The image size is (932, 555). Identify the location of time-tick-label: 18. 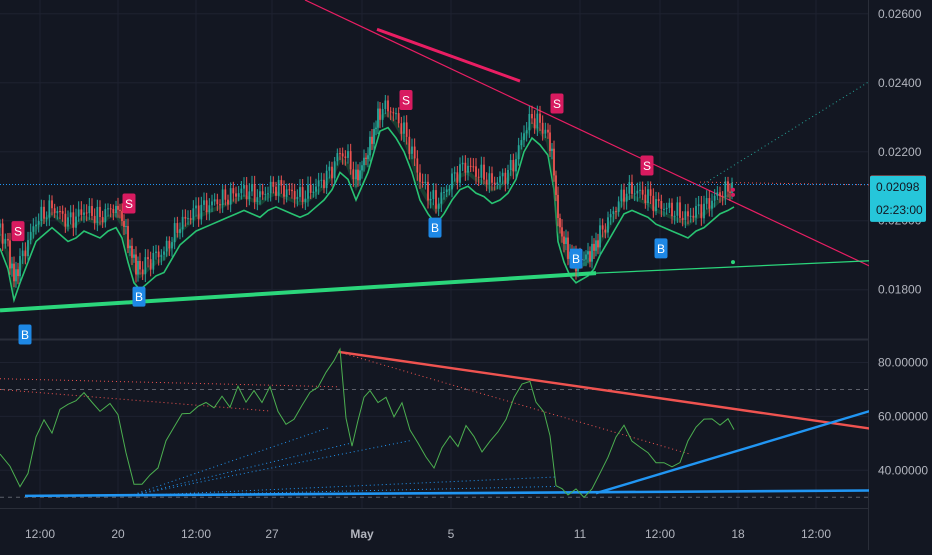
(738, 534).